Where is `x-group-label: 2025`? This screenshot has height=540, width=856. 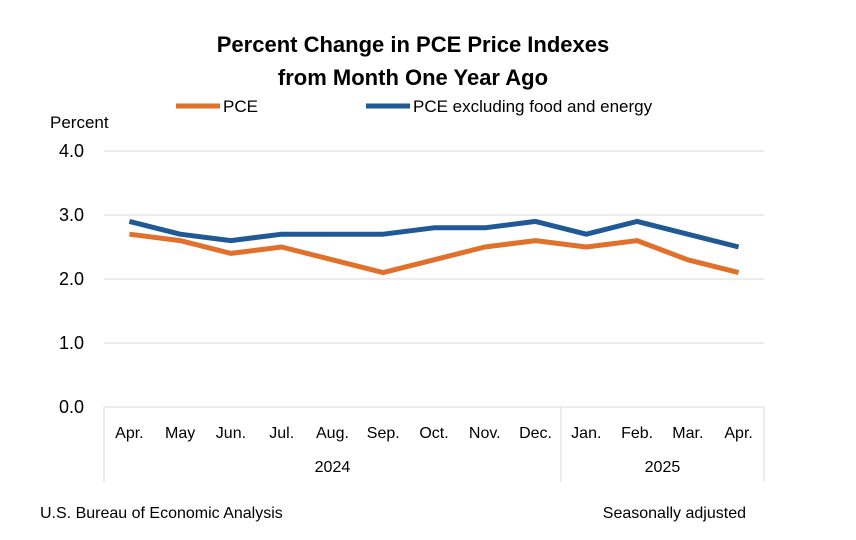 x-group-label: 2025 is located at coordinates (663, 467).